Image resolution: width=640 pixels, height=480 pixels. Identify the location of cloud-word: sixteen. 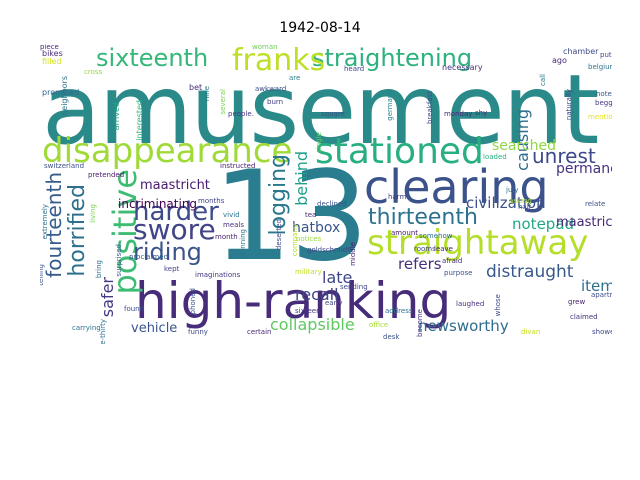
(308, 311).